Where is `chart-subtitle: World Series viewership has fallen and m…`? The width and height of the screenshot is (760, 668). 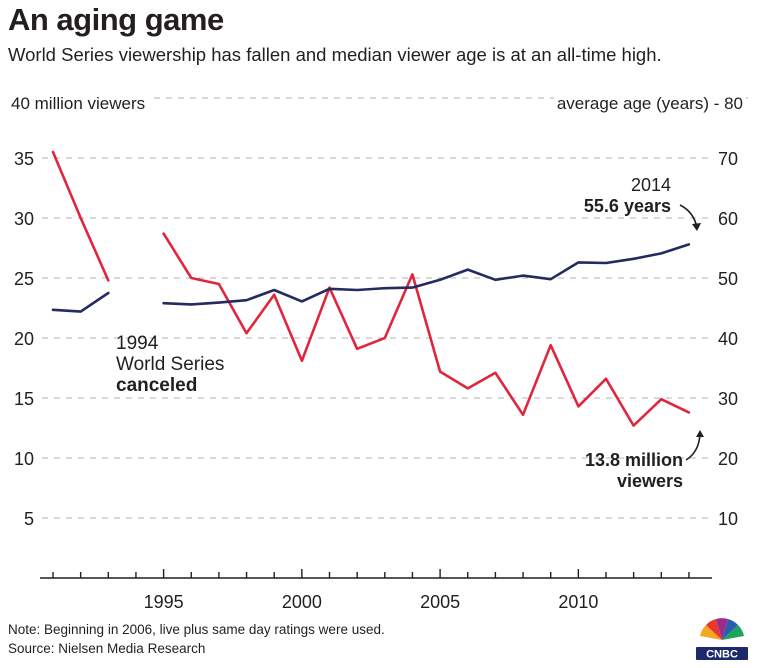
chart-subtitle: World Series viewership has fallen and m… is located at coordinates (335, 54).